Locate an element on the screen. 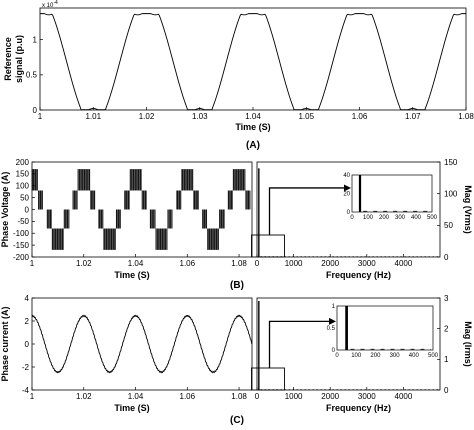 This screenshot has height=430, width=474. panel-b-inset-x-tick-label: 500 is located at coordinates (432, 218).